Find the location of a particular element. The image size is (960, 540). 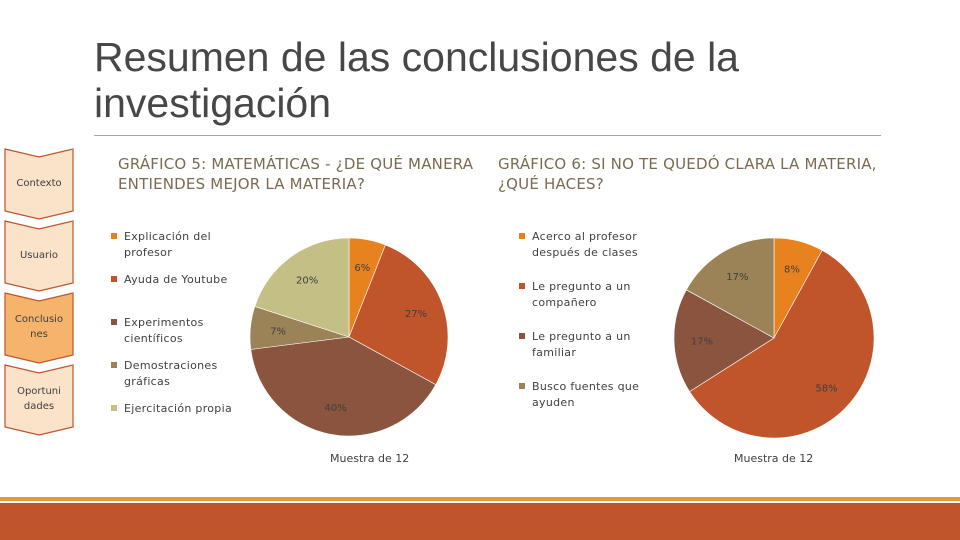

nav-item-conclusiones: Conclusio nes is located at coordinates (39, 328).